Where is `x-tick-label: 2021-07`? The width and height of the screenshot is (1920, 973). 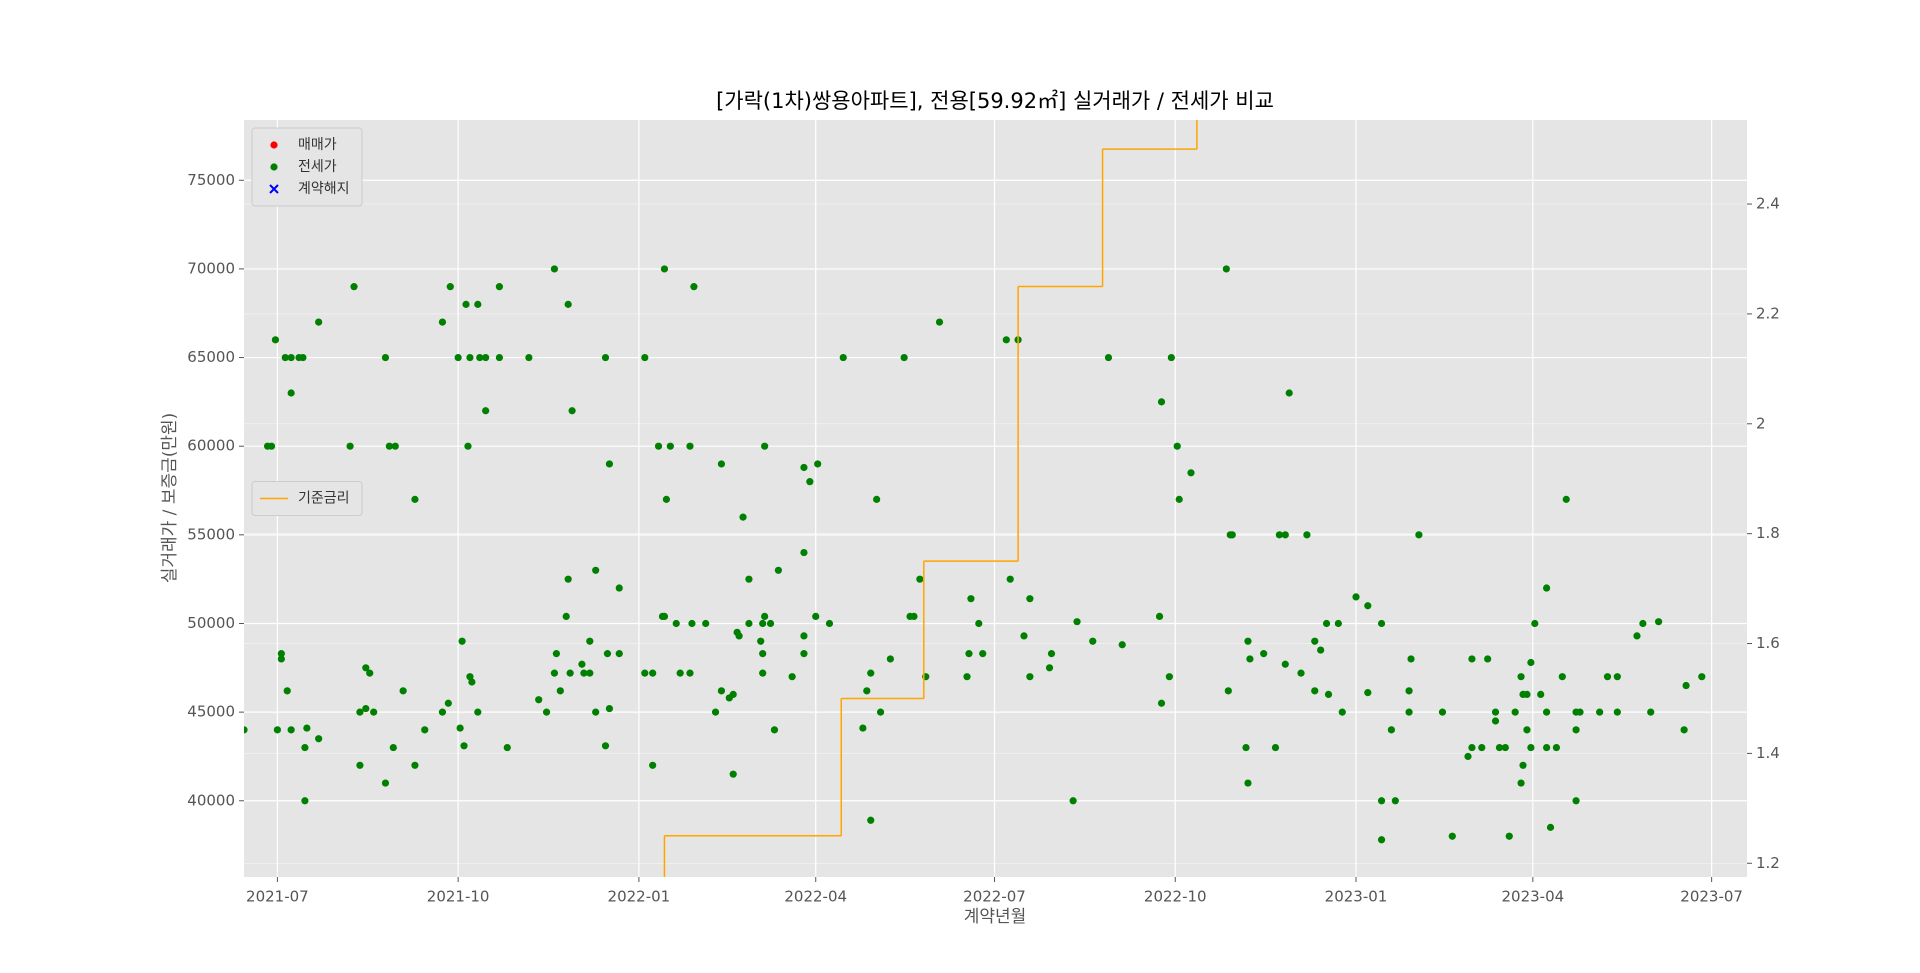 x-tick-label: 2021-07 is located at coordinates (277, 897).